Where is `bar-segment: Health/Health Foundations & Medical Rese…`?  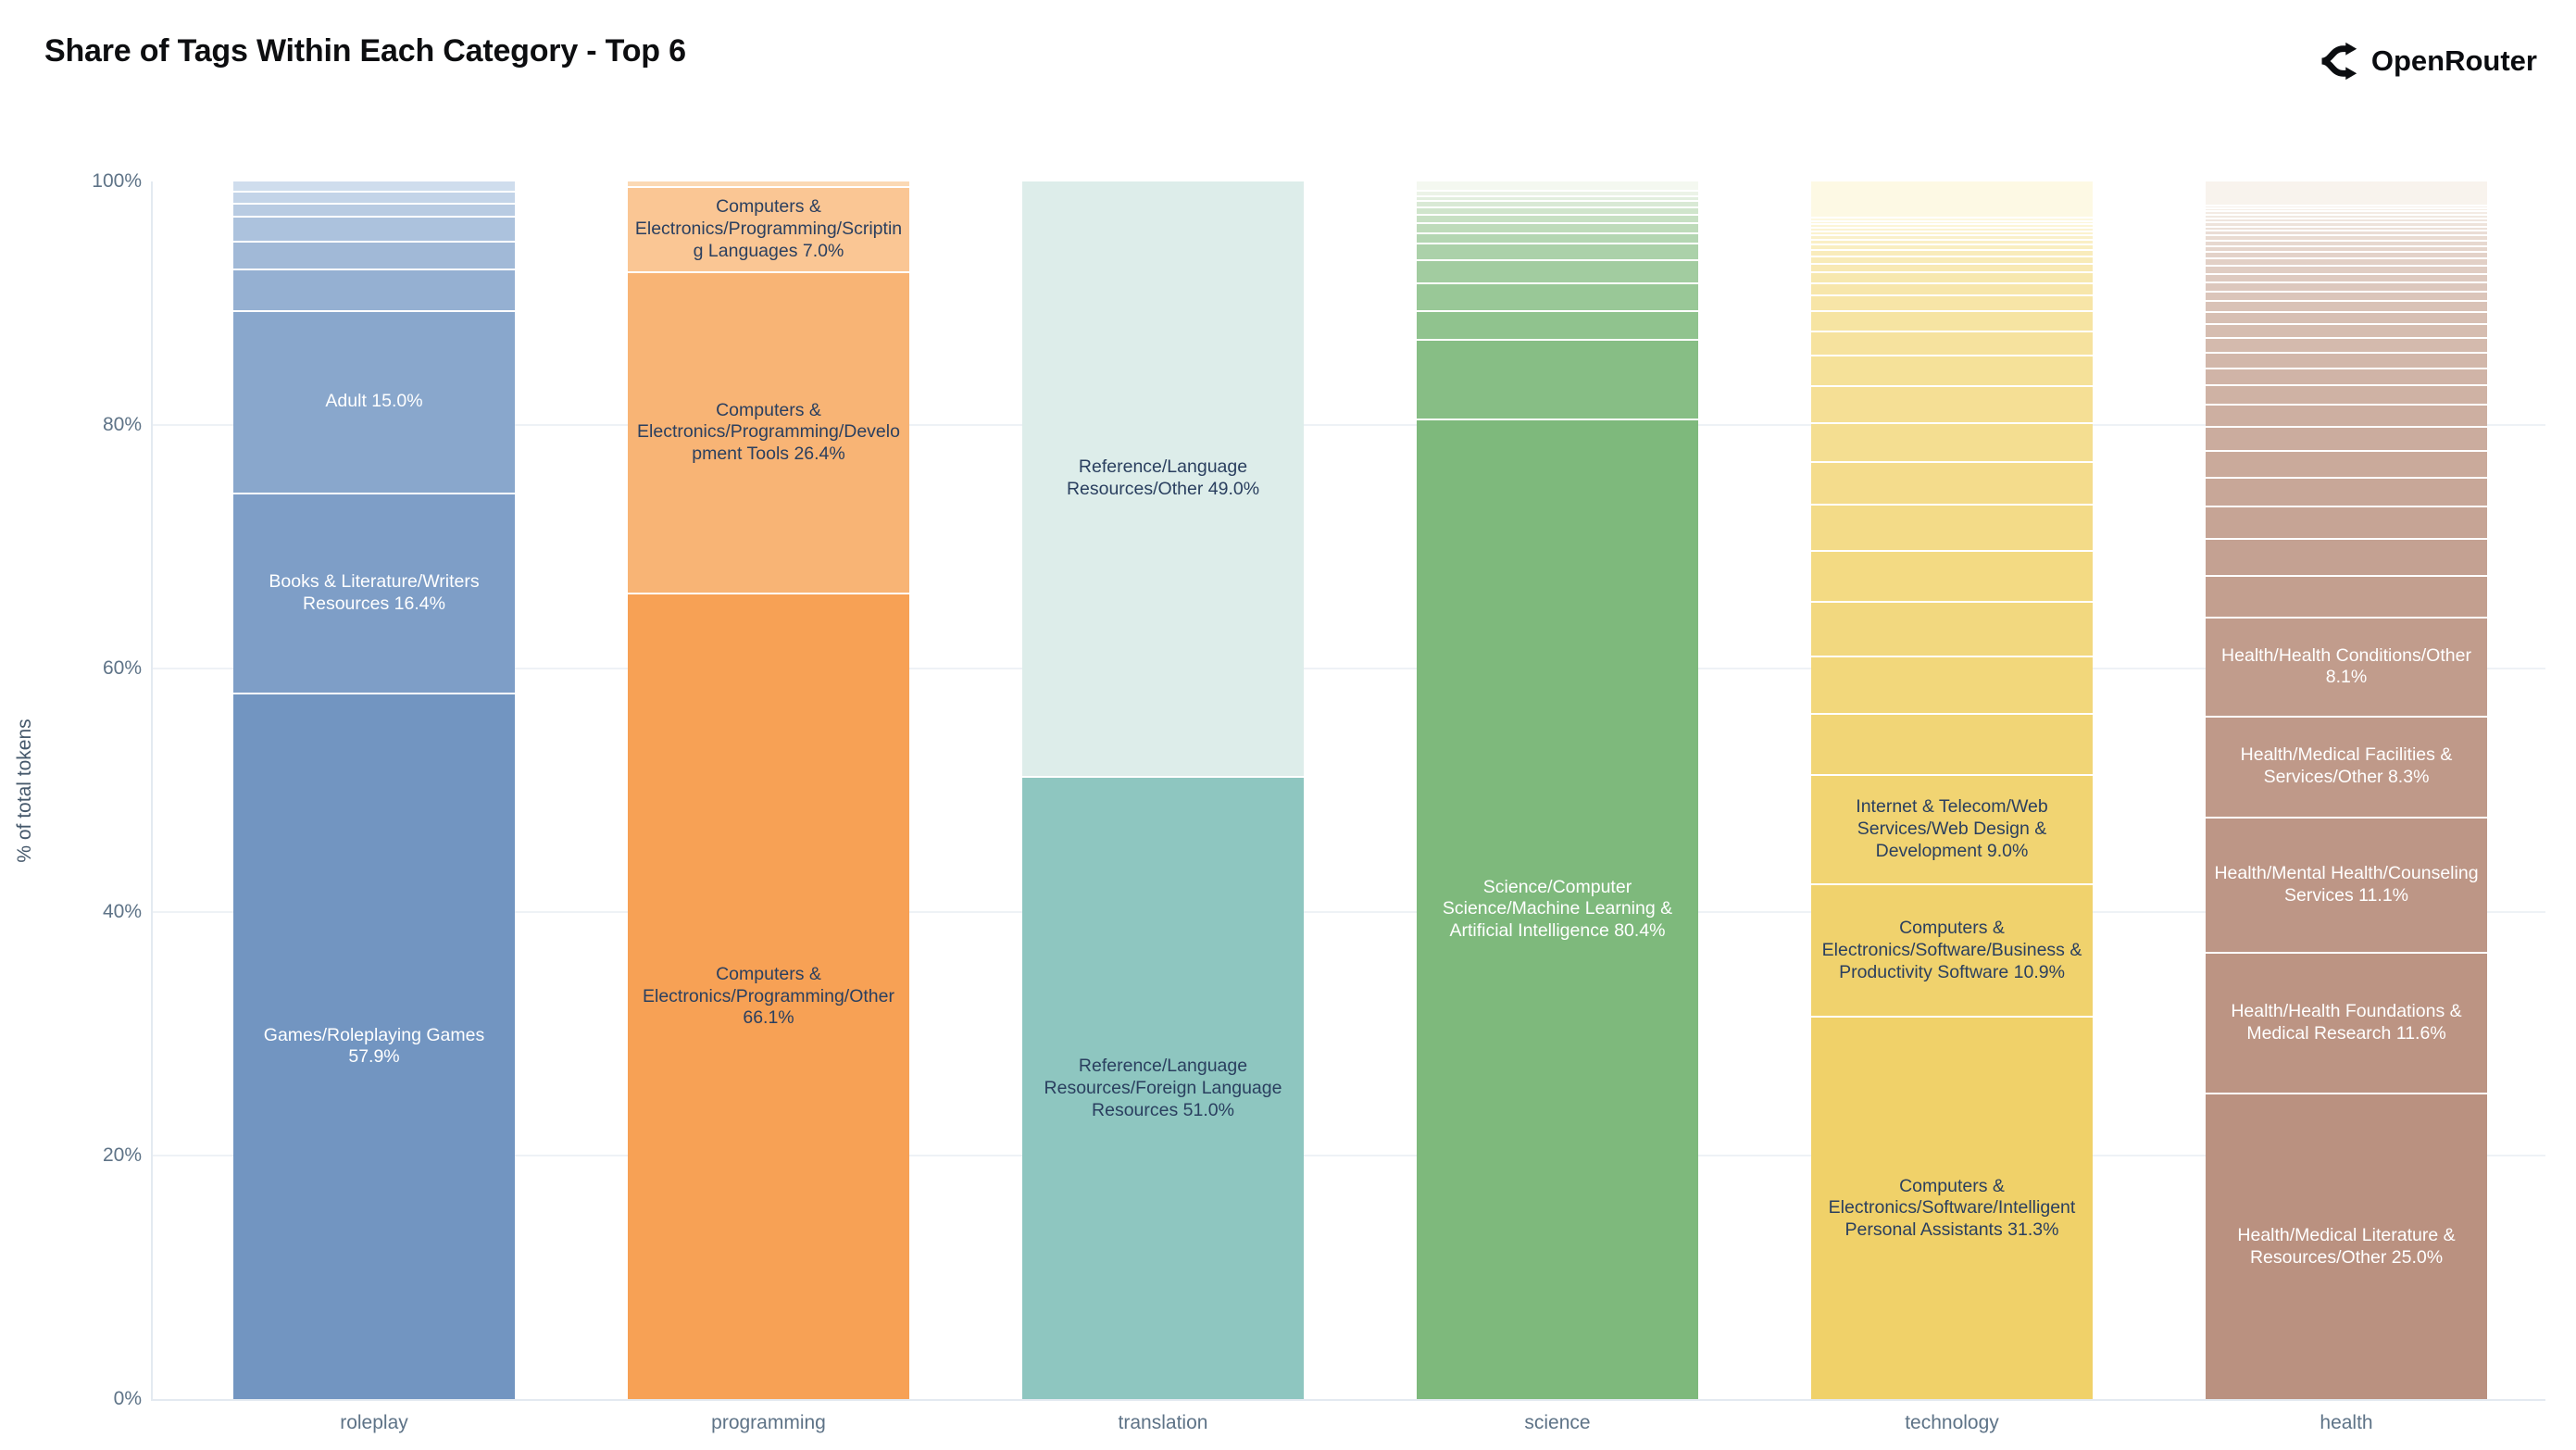 bar-segment: Health/Health Foundations & Medical Rese… is located at coordinates (2346, 1024).